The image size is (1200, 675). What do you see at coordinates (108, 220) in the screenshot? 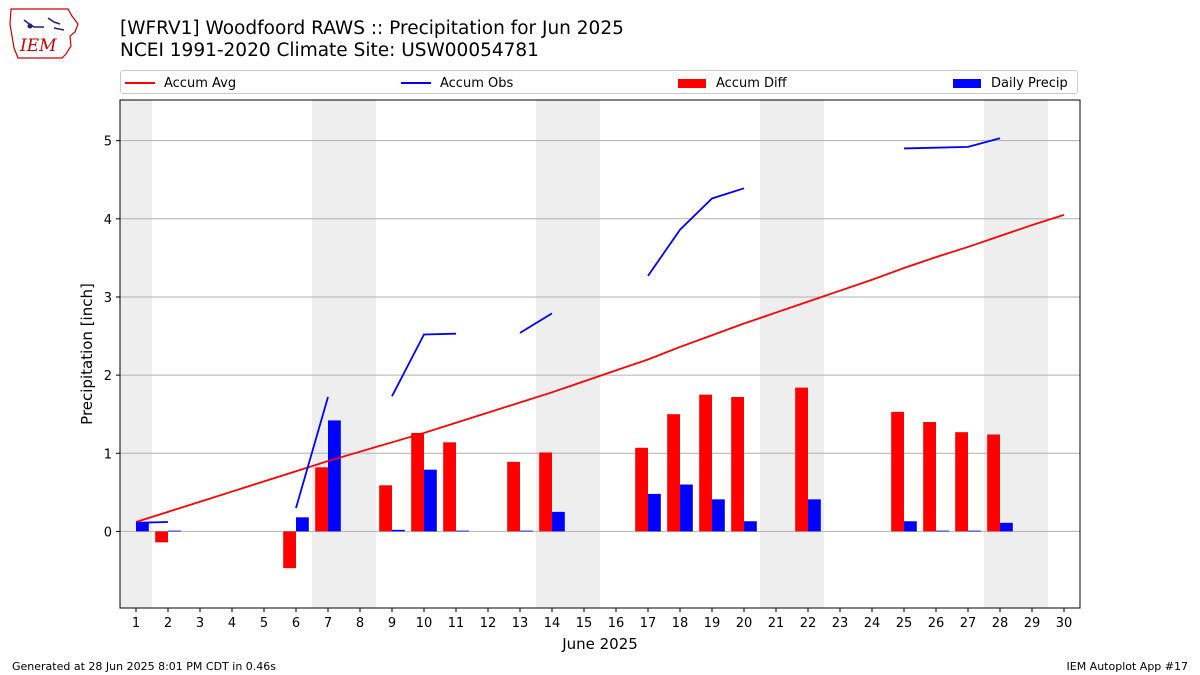
I see `y-tick-label-4: 4` at bounding box center [108, 220].